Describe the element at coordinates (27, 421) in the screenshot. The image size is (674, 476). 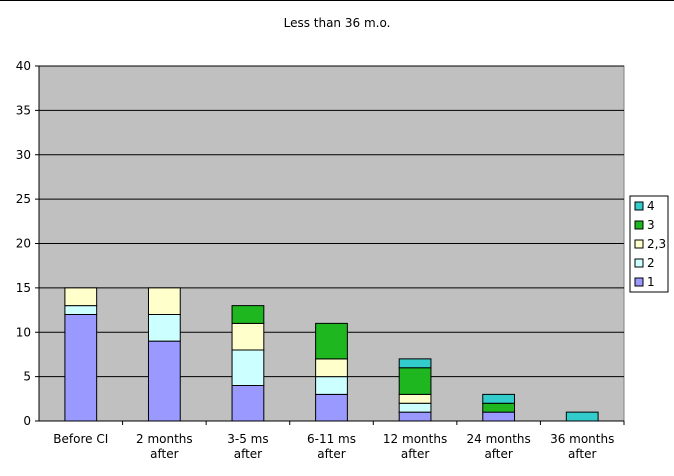
I see `y-tick-label: 0` at that location.